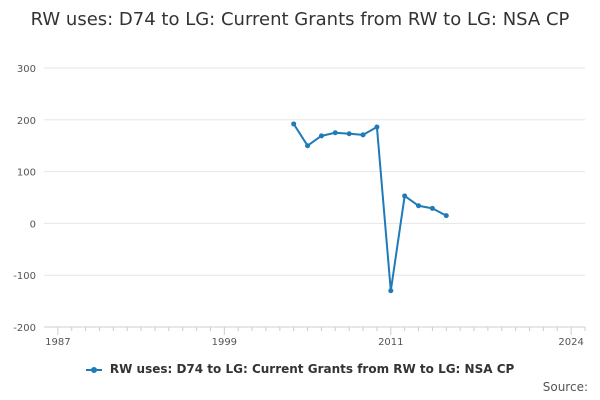  What do you see at coordinates (570, 342) in the screenshot?
I see `x-tick-label: 2024` at bounding box center [570, 342].